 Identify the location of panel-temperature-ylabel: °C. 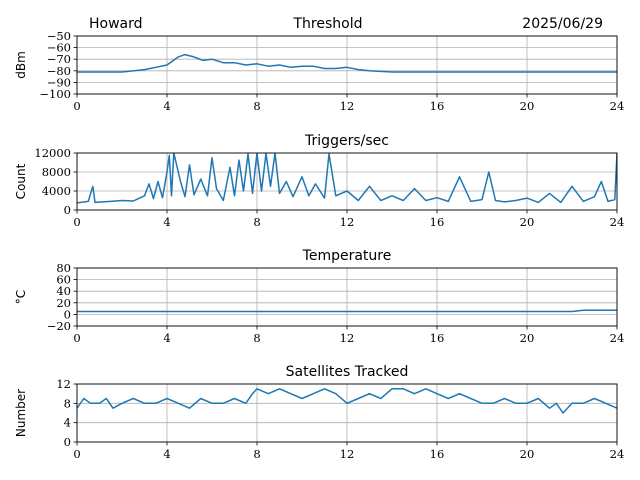
(21, 297).